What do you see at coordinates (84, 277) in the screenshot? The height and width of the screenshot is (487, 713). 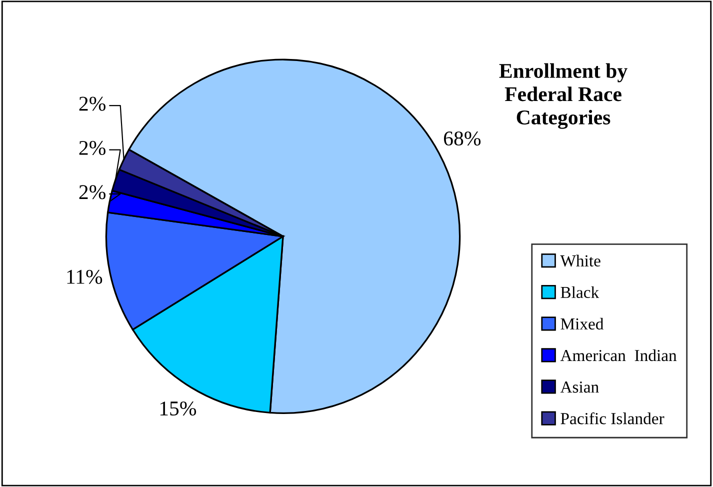 I see `data-label: 11%` at bounding box center [84, 277].